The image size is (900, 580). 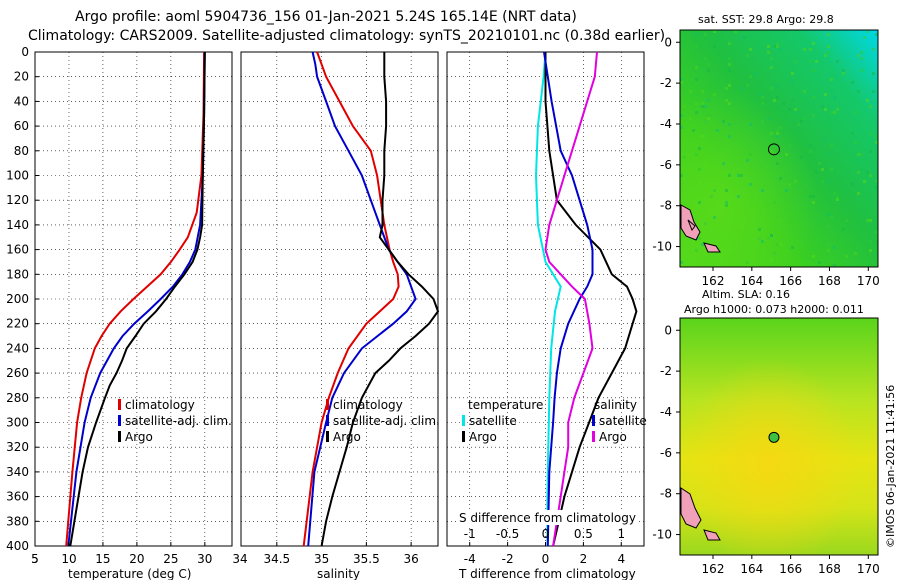 I want to click on series-line-satellite-adj-clim-, so click(x=136, y=299).